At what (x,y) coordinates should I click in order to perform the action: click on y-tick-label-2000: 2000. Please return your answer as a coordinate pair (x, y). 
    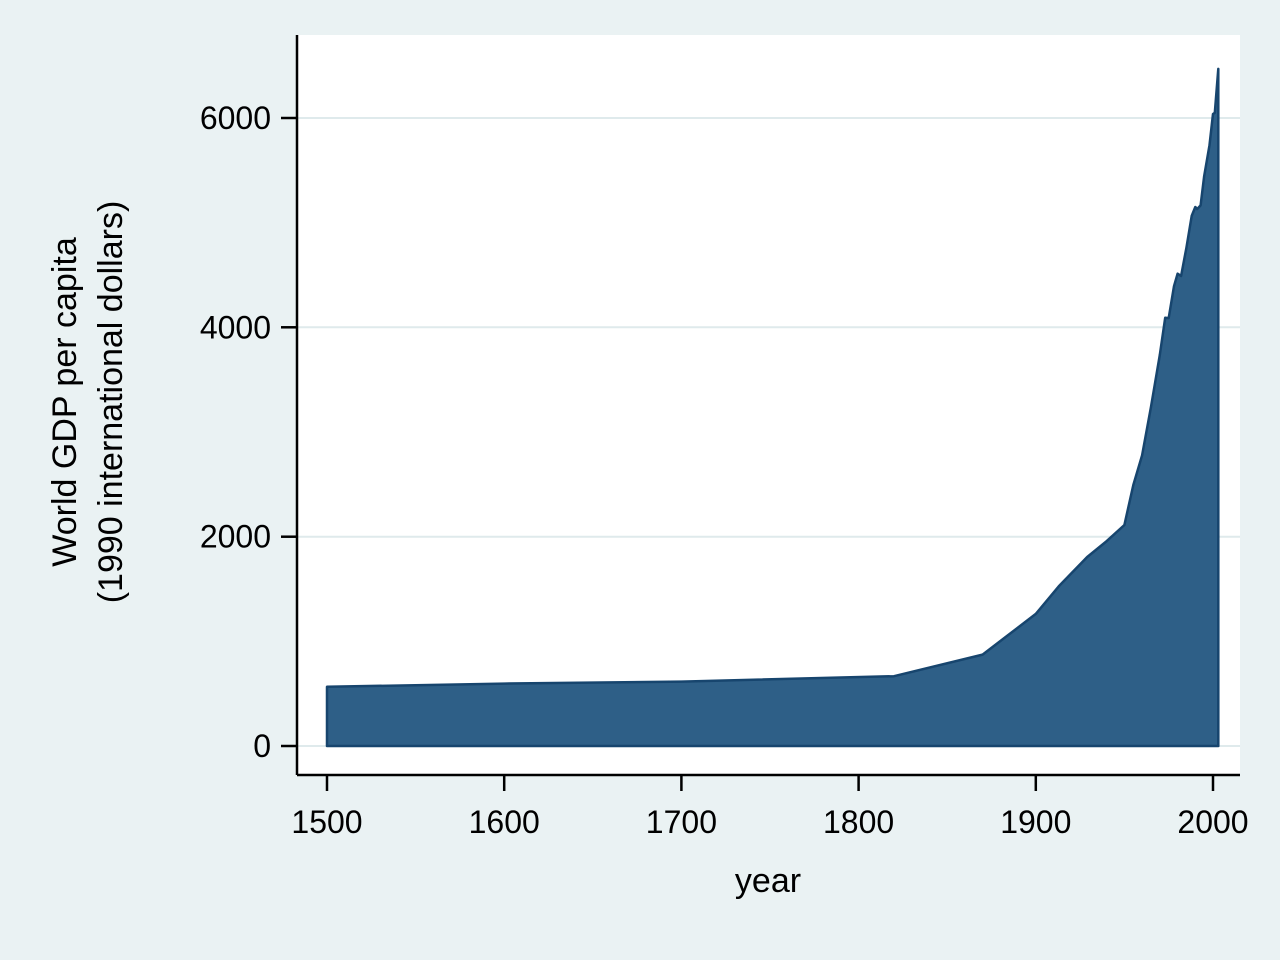
    Looking at the image, I should click on (235, 537).